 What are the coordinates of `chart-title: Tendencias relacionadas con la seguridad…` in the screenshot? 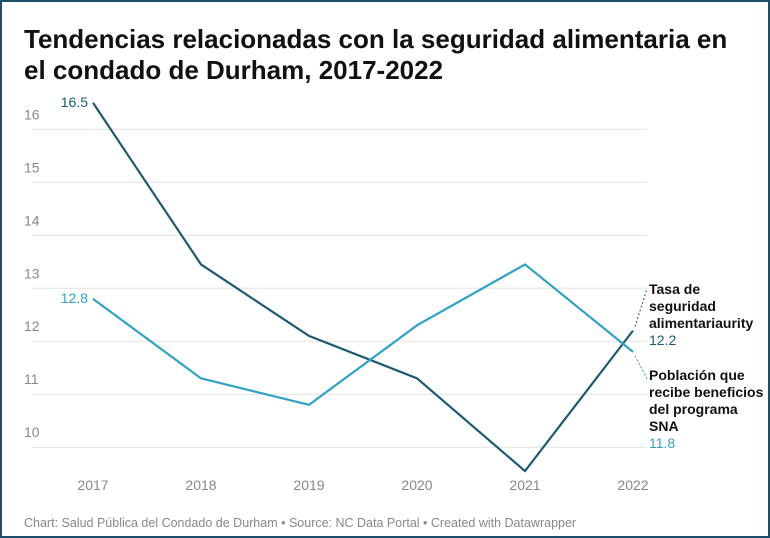 It's located at (376, 54).